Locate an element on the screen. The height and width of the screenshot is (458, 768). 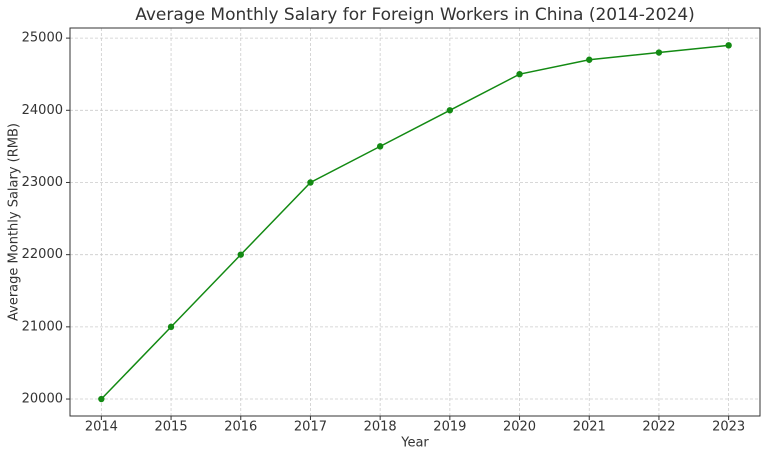
y-tick-label: 21000 is located at coordinates (42, 326).